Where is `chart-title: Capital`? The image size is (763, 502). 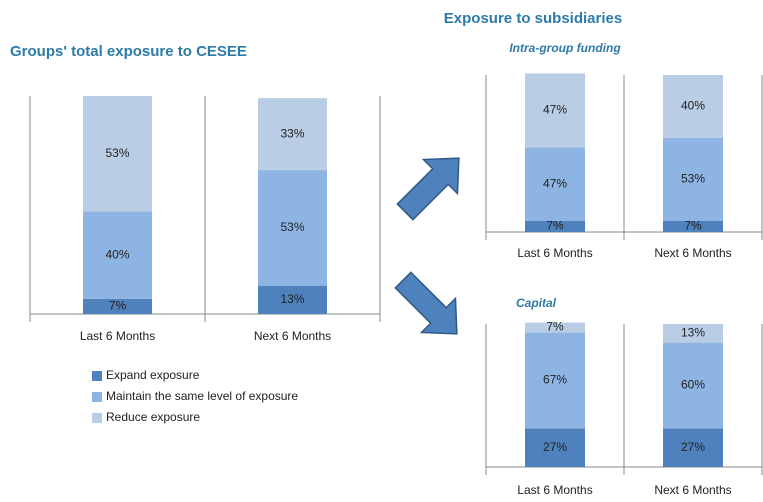
chart-title: Capital is located at coordinates (536, 303).